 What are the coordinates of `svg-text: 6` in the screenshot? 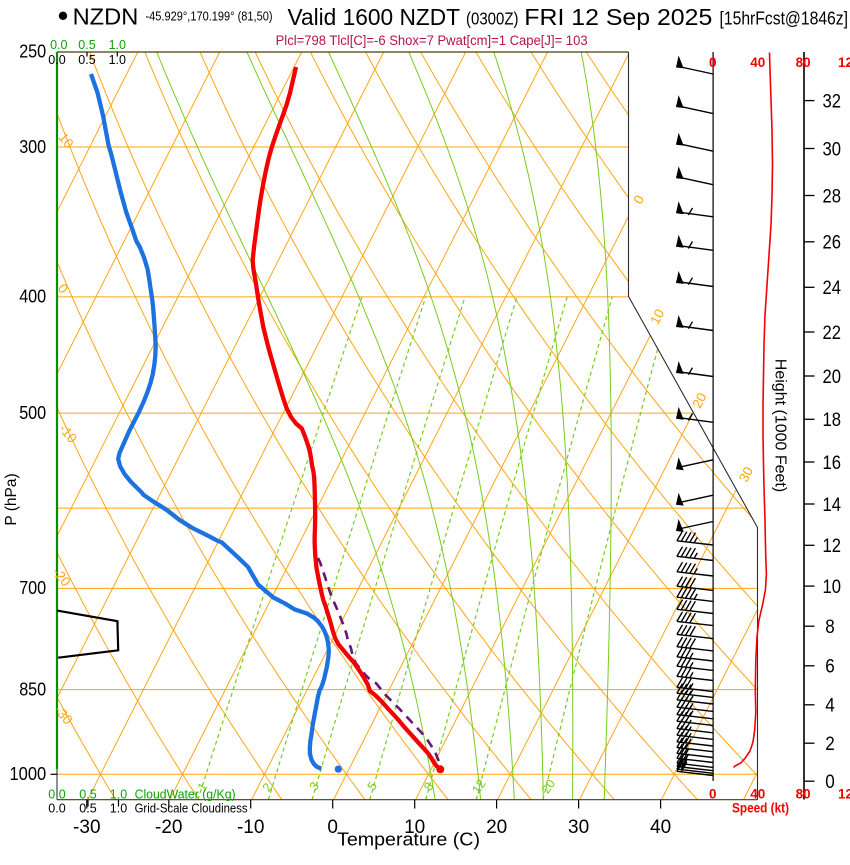 It's located at (830, 667).